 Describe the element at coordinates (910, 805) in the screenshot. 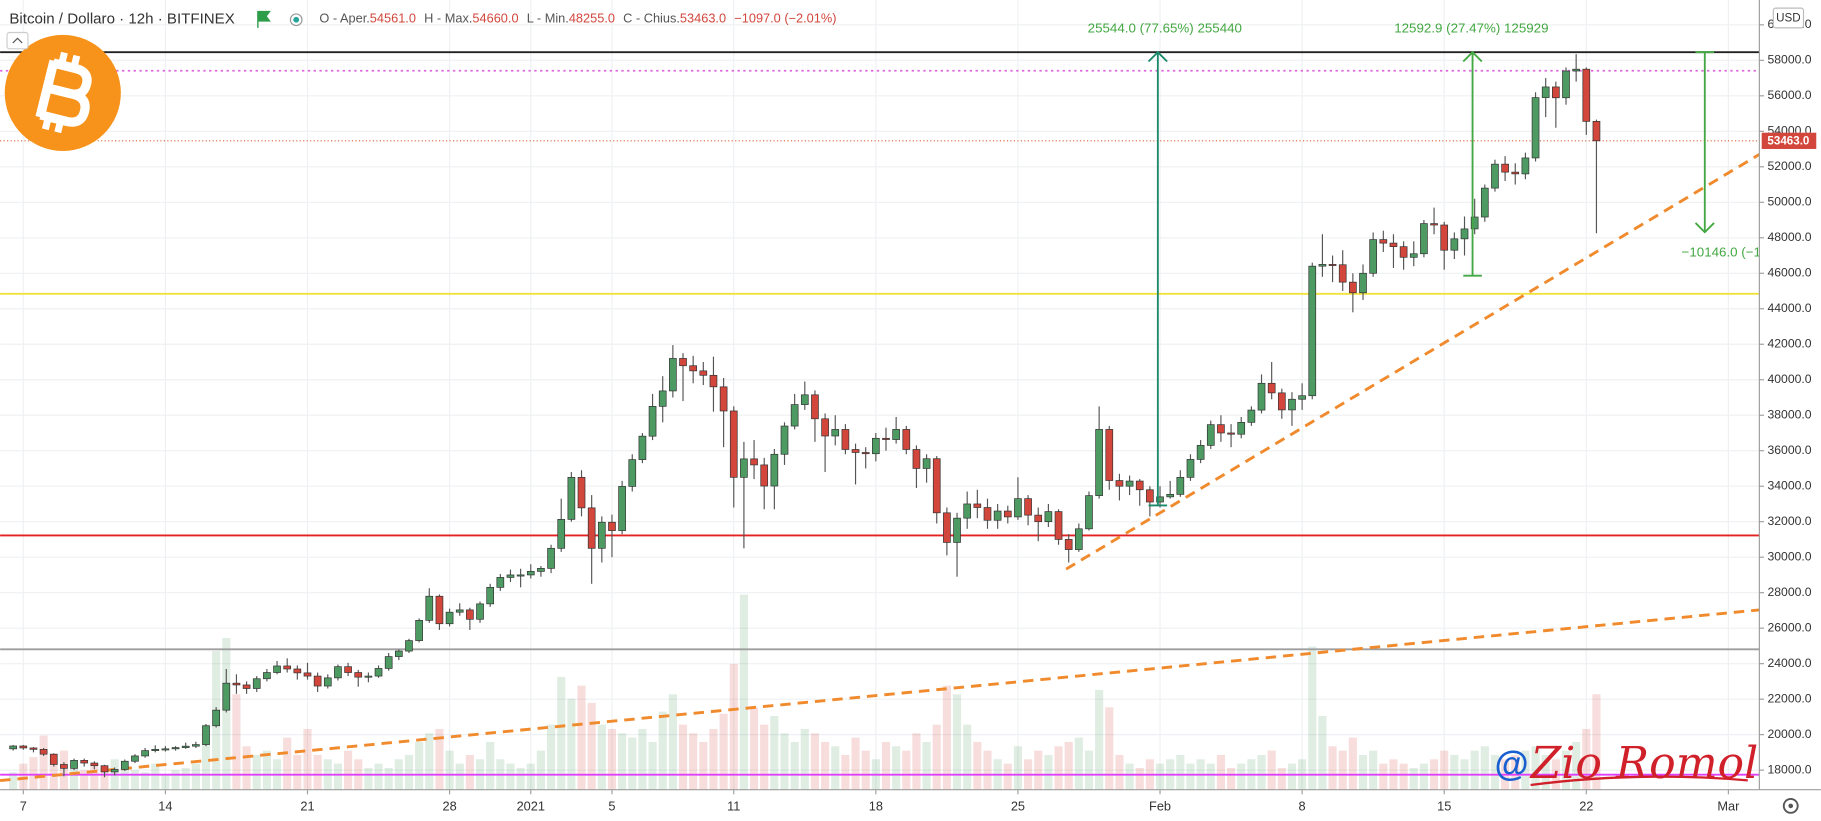

I see `time-axis-panel` at that location.